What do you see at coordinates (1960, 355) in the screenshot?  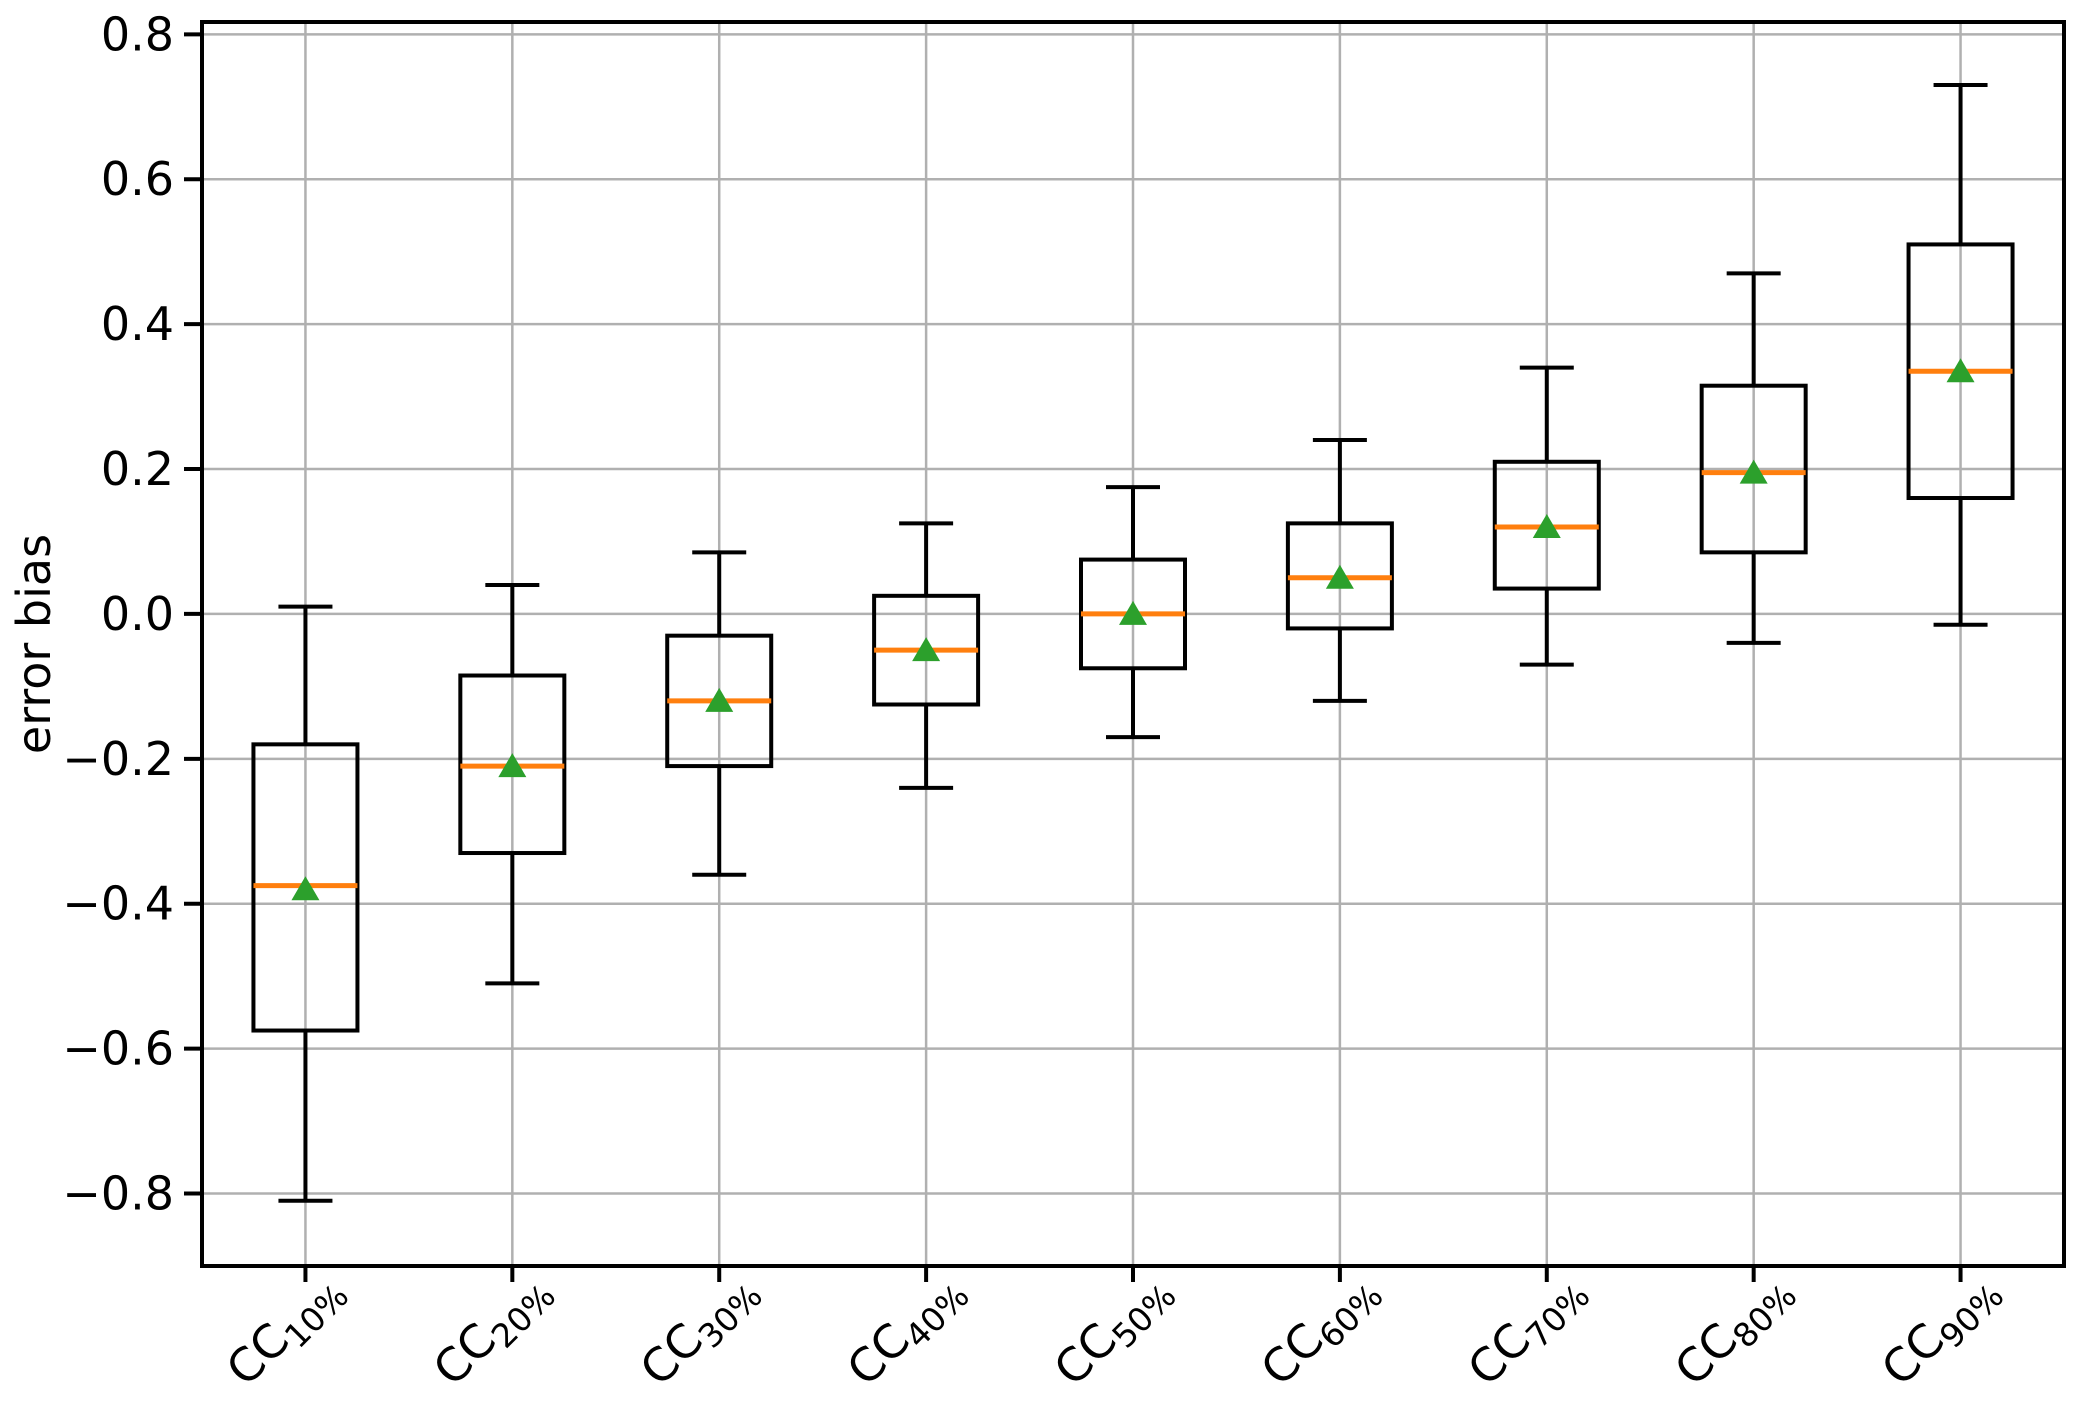 I see `box-plot-cc90%` at bounding box center [1960, 355].